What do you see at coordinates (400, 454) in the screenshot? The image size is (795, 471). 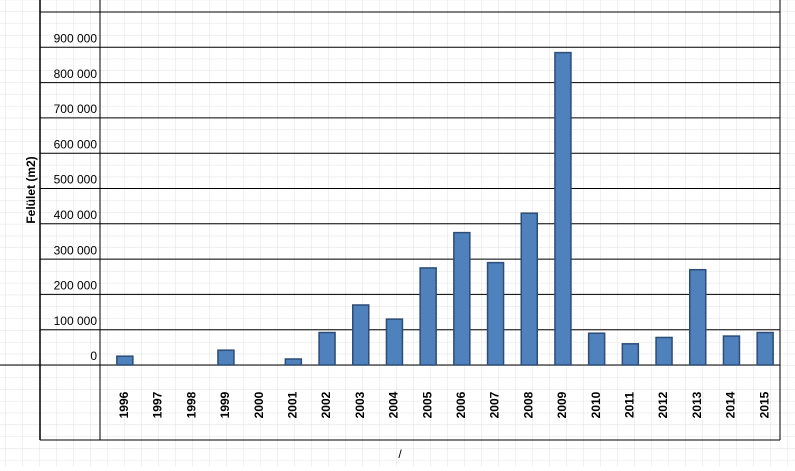 I see `annotation: /` at bounding box center [400, 454].